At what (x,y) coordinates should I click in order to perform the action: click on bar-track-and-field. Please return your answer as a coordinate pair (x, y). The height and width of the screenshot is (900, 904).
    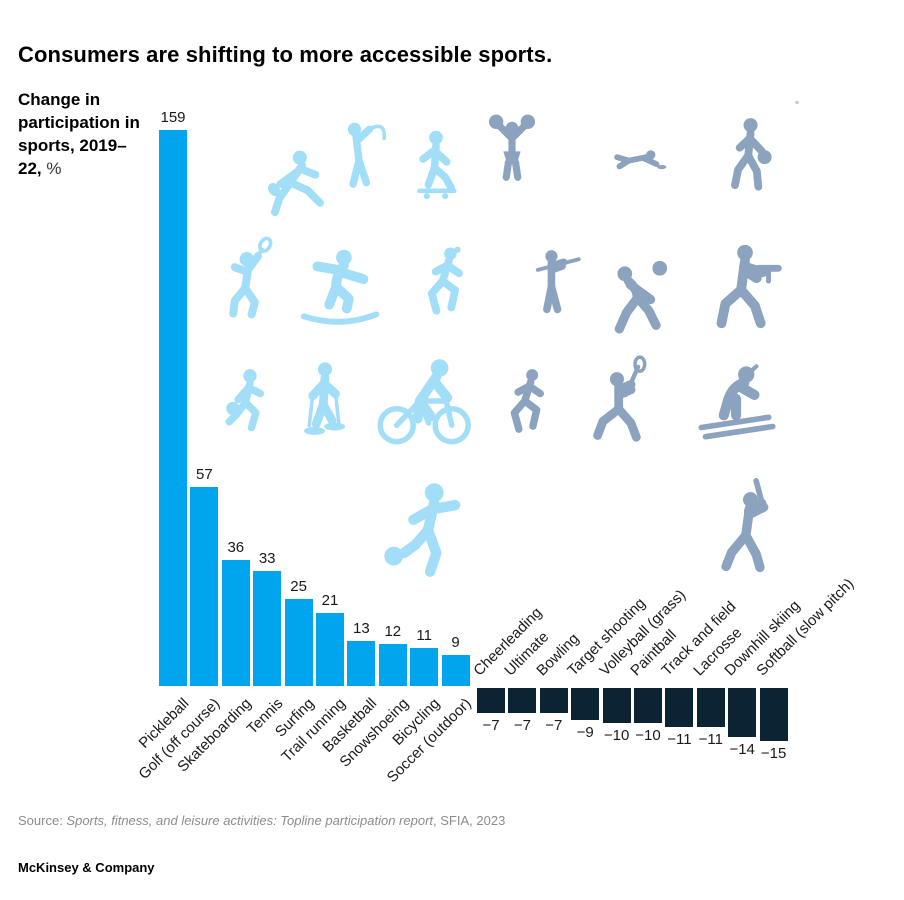
    Looking at the image, I should click on (679, 707).